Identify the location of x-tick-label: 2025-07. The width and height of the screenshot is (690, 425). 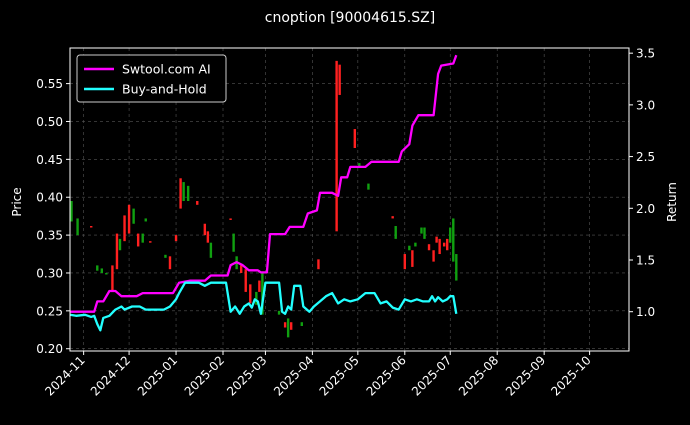
(431, 375).